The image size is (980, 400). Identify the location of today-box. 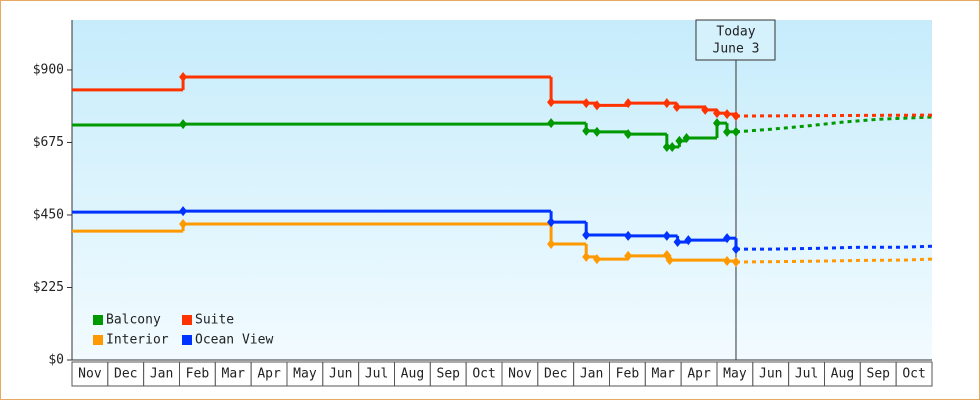
(735, 40).